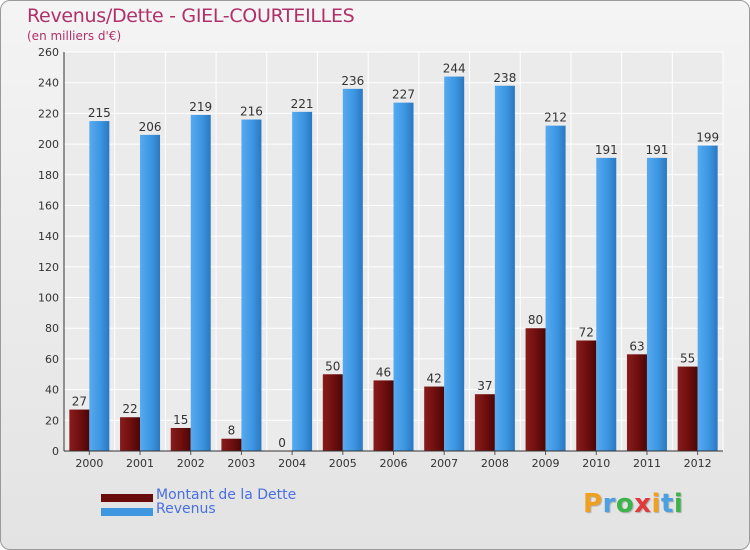 This screenshot has height=550, width=750. Describe the element at coordinates (48, 175) in the screenshot. I see `y-tick-label: 180` at that location.